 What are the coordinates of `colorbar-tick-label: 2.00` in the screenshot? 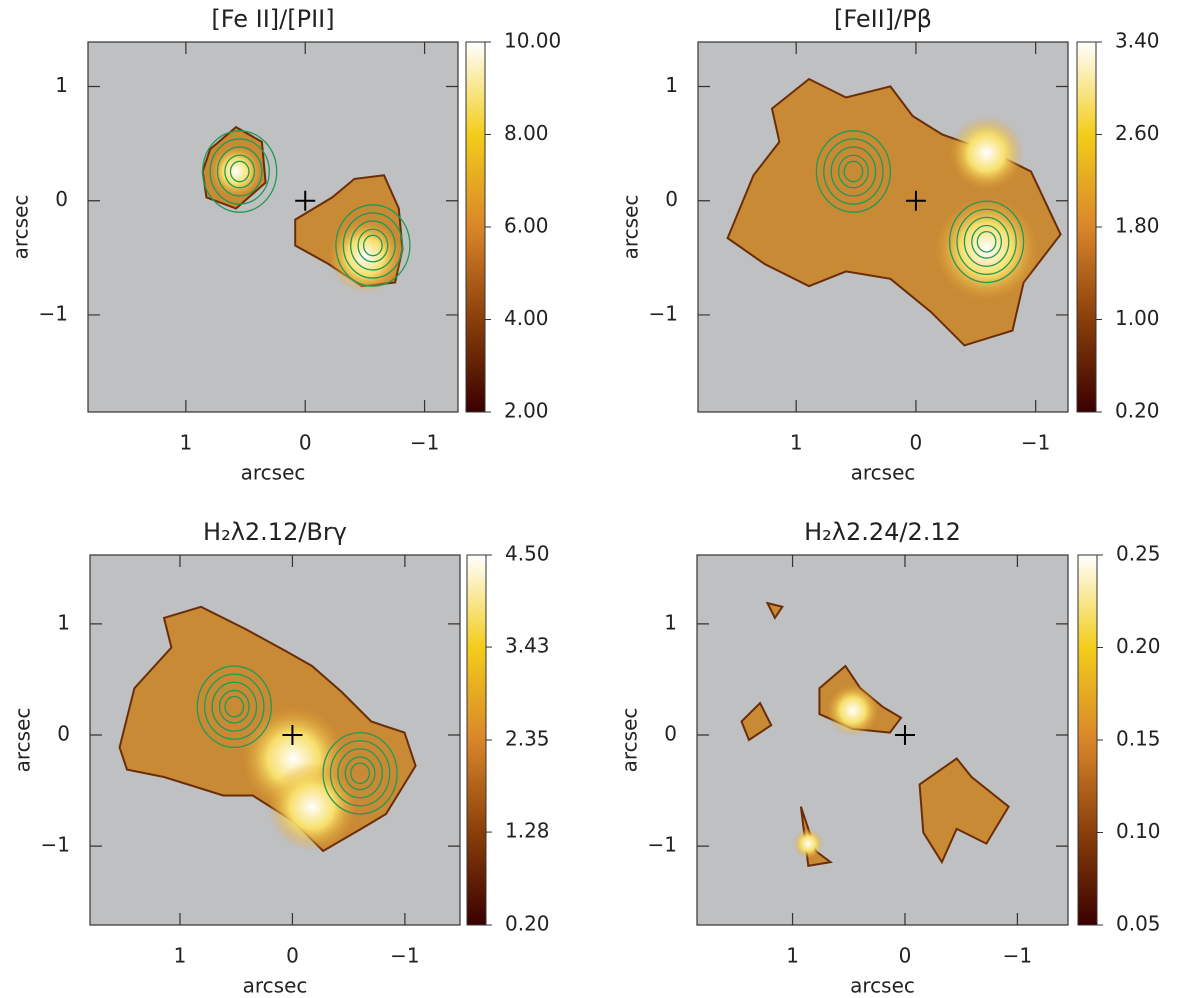 It's located at (526, 411).